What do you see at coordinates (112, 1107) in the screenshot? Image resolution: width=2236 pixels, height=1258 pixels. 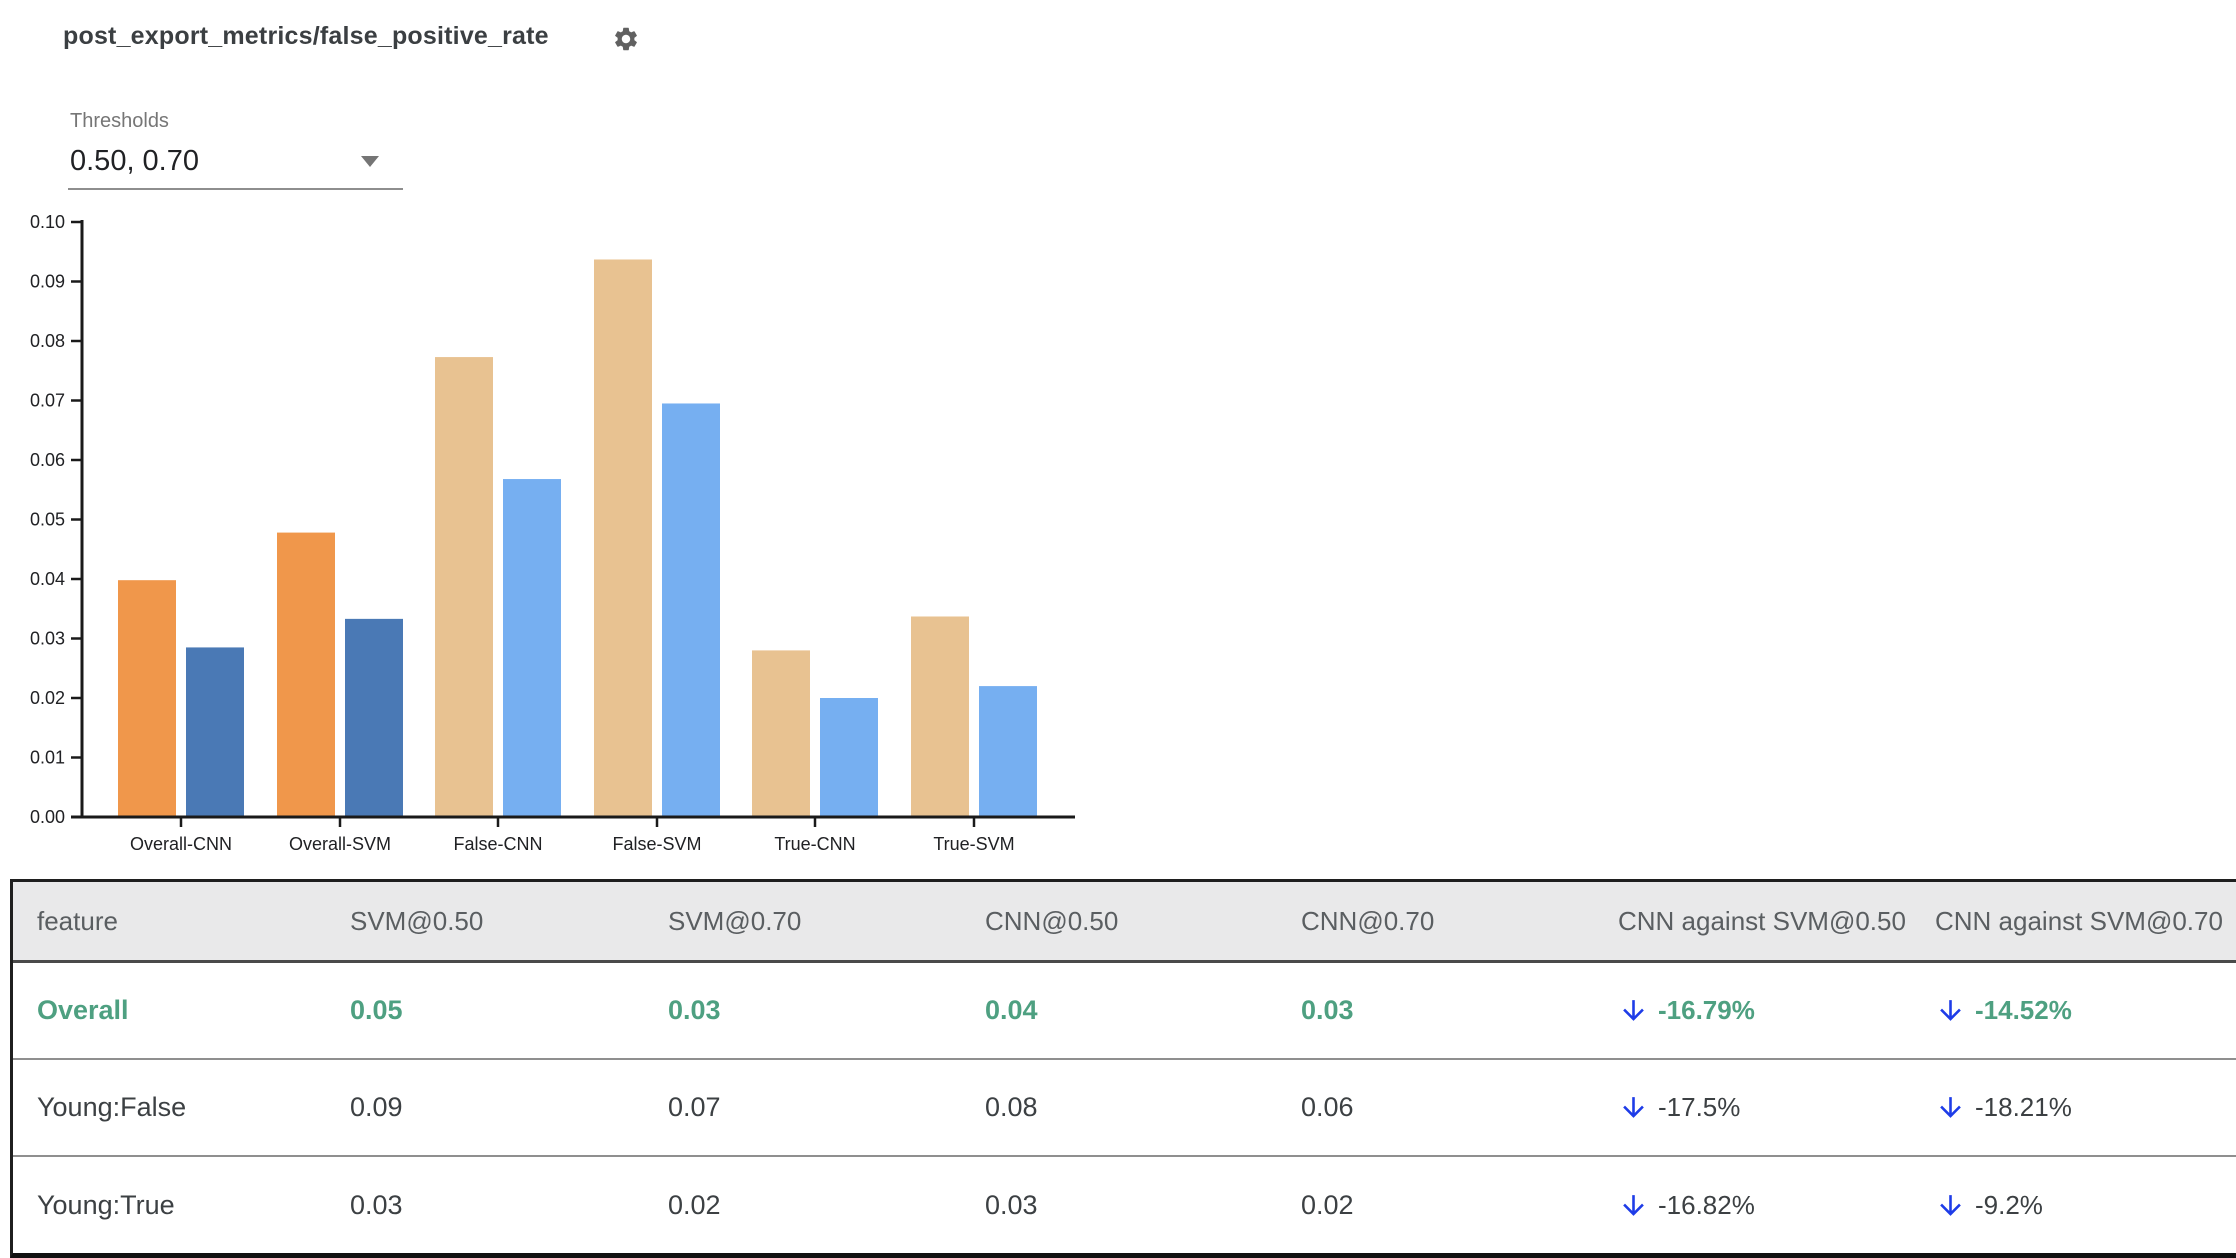 I see `feature-cell: Young:False` at bounding box center [112, 1107].